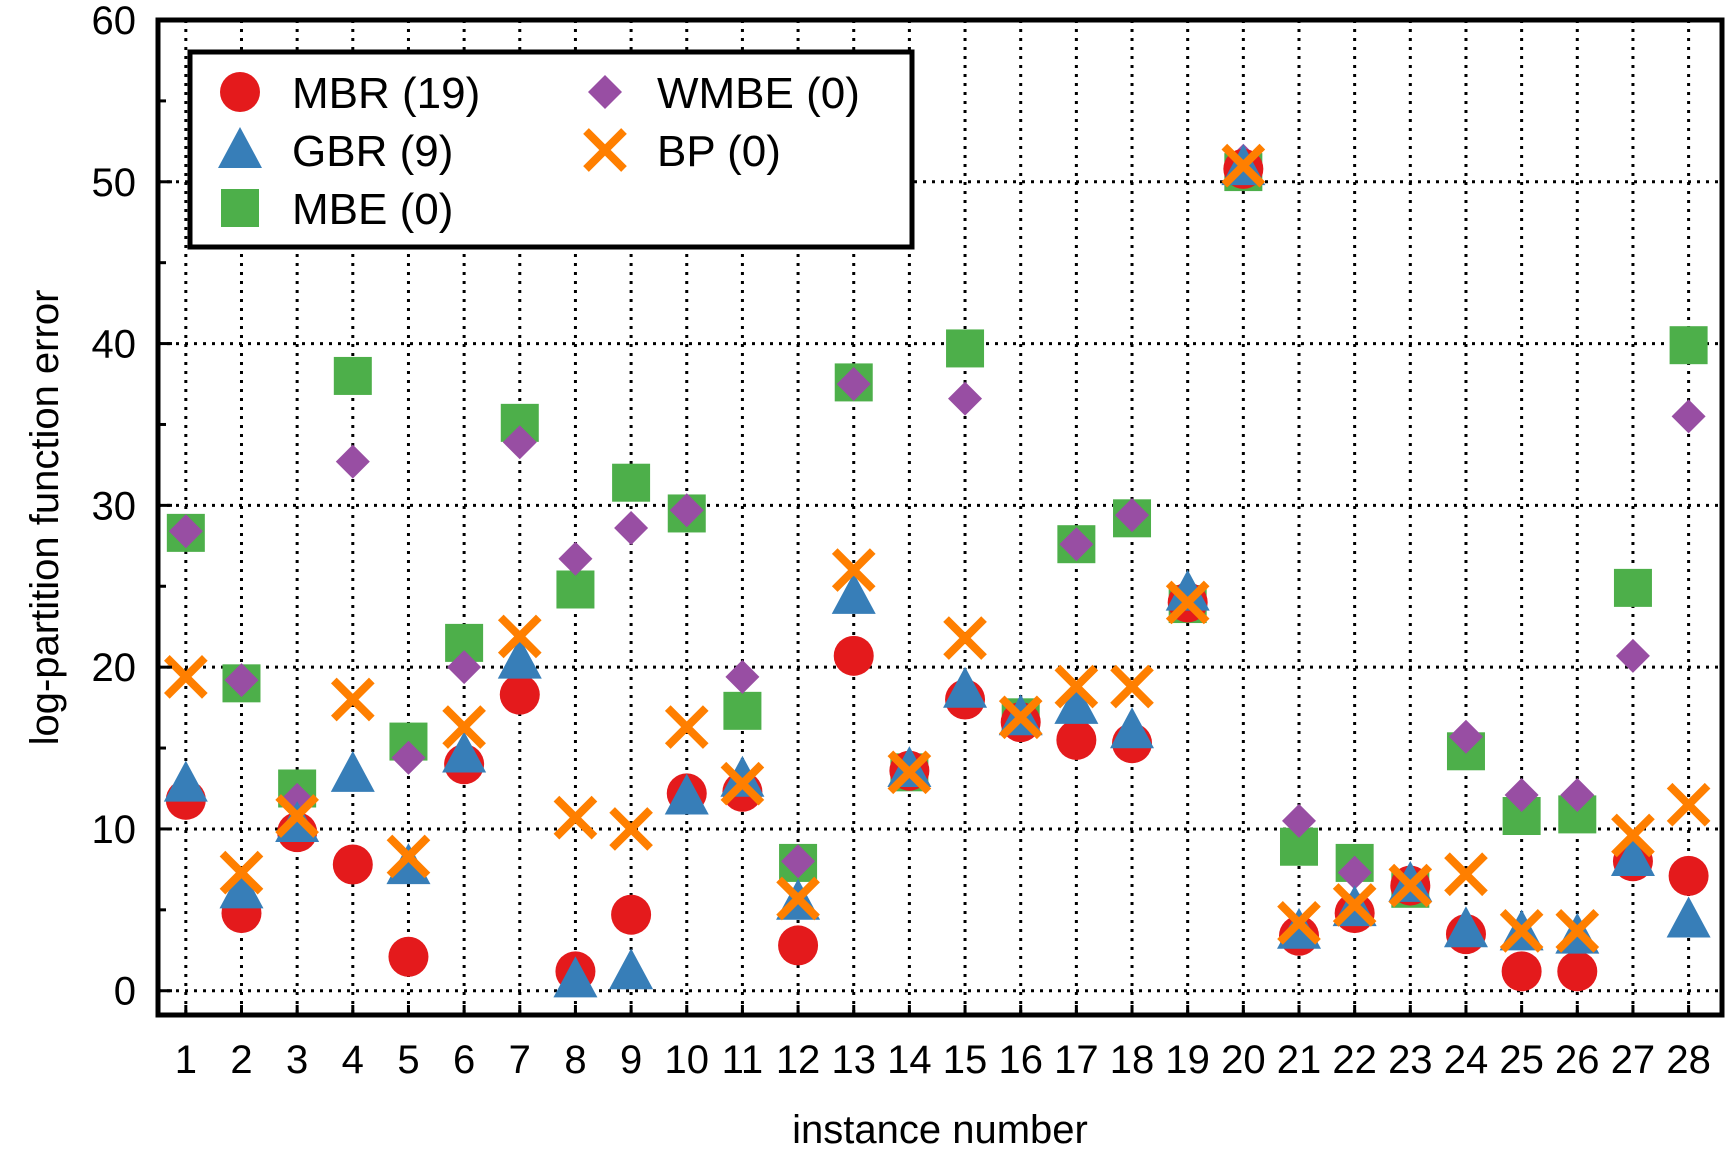 This screenshot has height=1152, width=1728. What do you see at coordinates (1020, 1060) in the screenshot?
I see `x-tick-label: 16` at bounding box center [1020, 1060].